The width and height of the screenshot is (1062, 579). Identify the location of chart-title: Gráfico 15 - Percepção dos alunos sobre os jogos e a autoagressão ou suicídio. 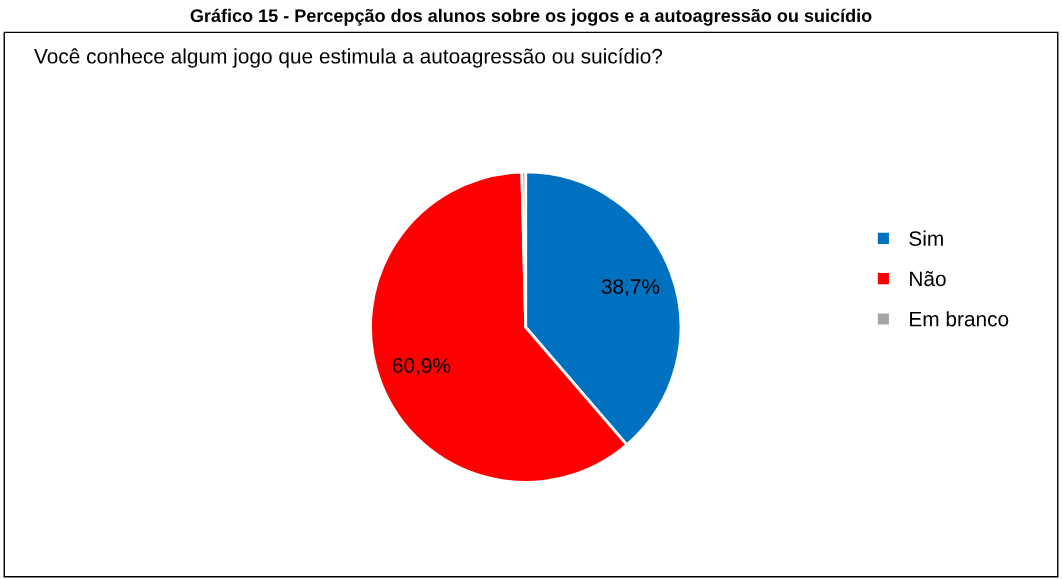
(531, 17).